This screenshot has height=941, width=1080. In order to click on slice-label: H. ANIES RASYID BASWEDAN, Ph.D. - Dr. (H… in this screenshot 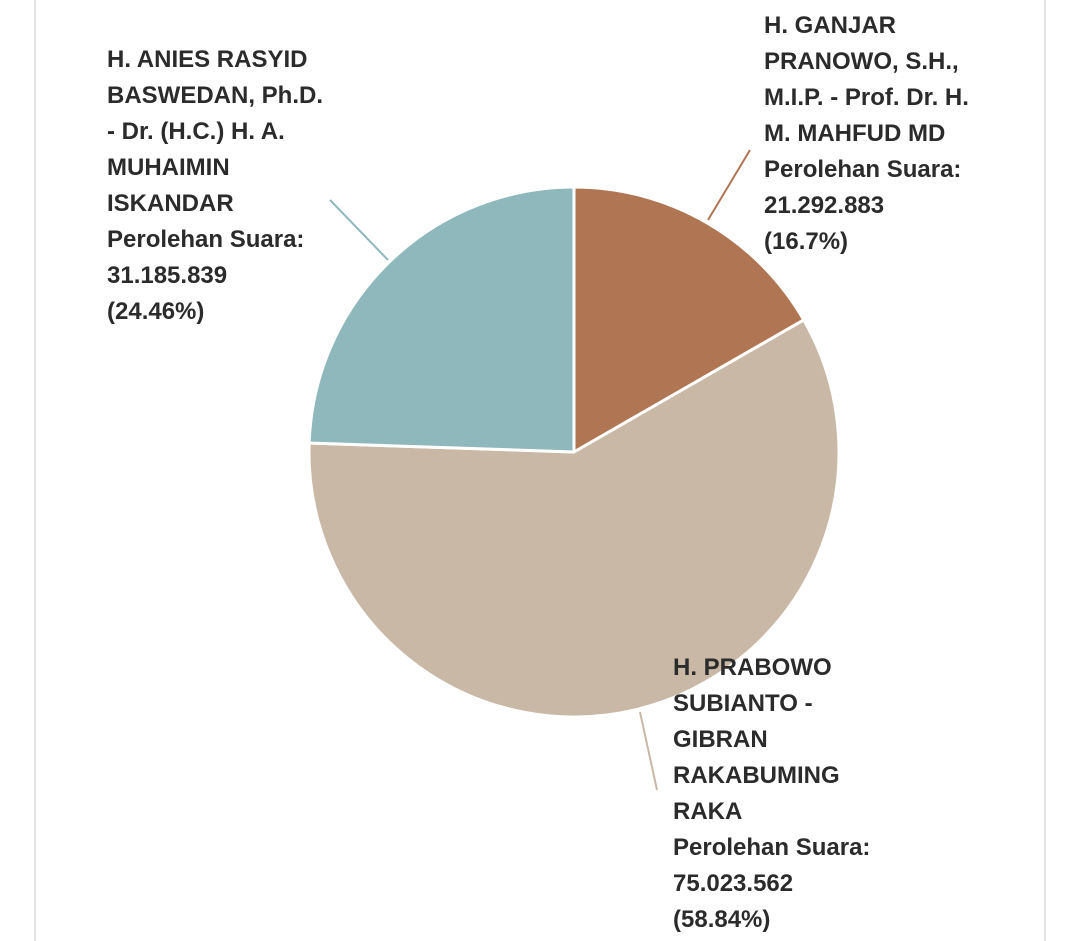, I will do `click(216, 186)`.